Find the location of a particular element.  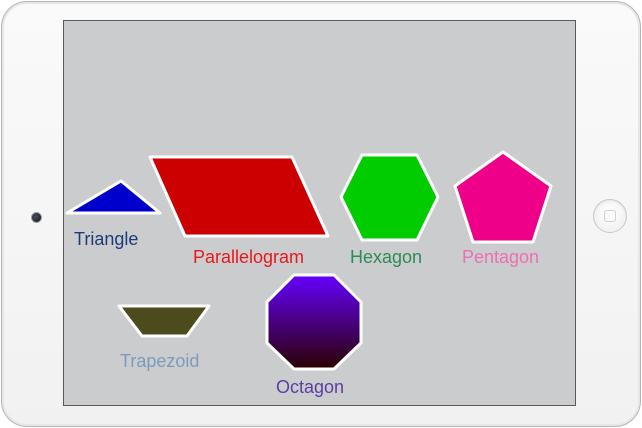

hexagon-label: Hexagon is located at coordinates (386, 257).